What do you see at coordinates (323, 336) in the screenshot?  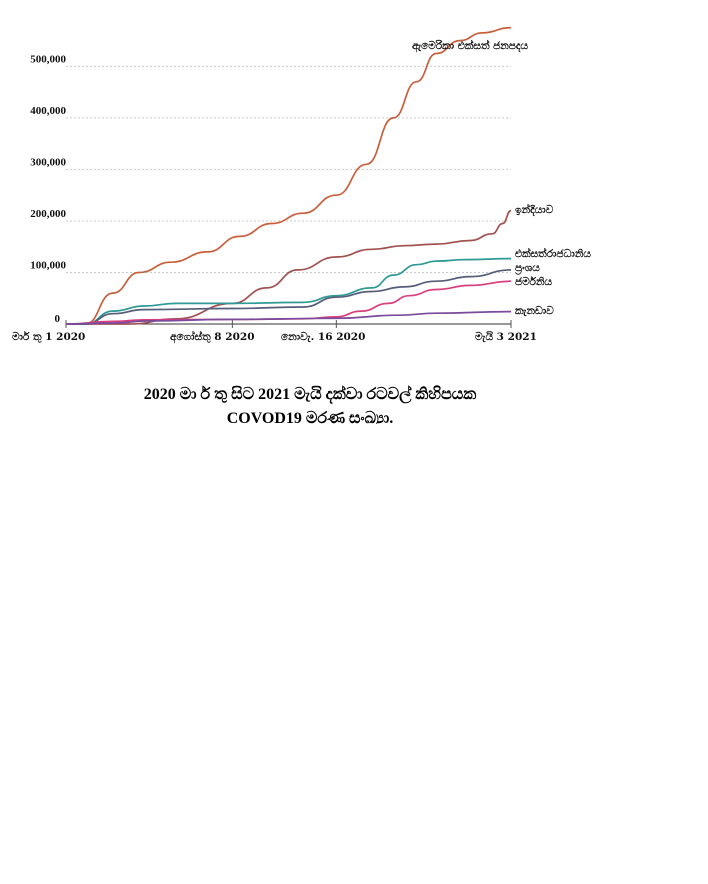 I see `x-tick-label: නොවැ. 16 2020` at bounding box center [323, 336].